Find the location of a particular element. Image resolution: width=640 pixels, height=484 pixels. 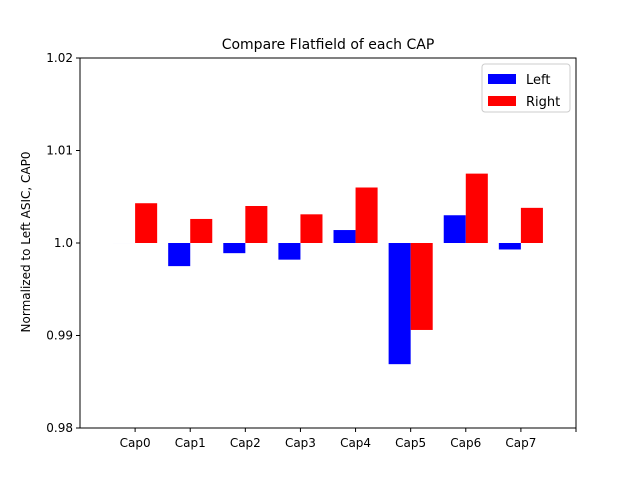

legend-swatch-left is located at coordinates (502, 79).